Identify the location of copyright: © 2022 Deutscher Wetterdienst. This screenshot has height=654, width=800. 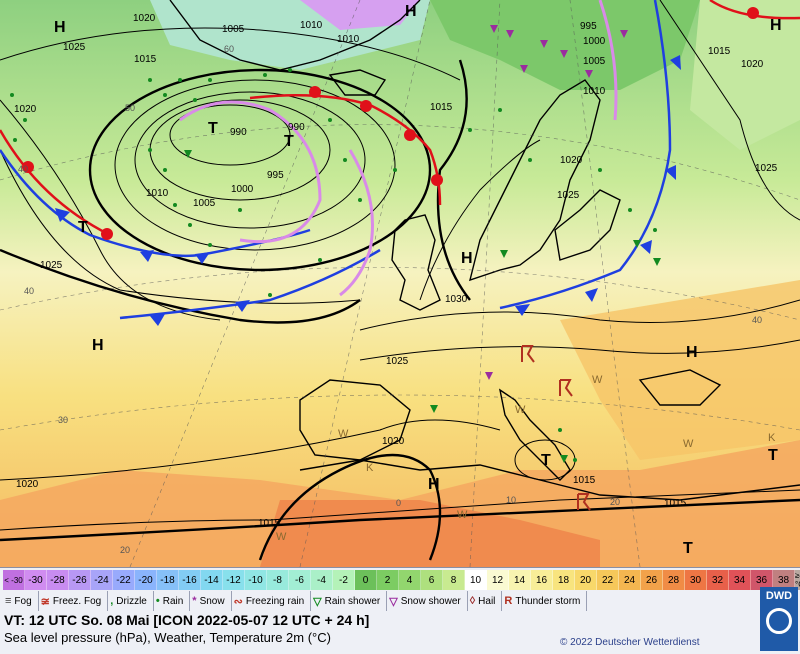
(630, 642).